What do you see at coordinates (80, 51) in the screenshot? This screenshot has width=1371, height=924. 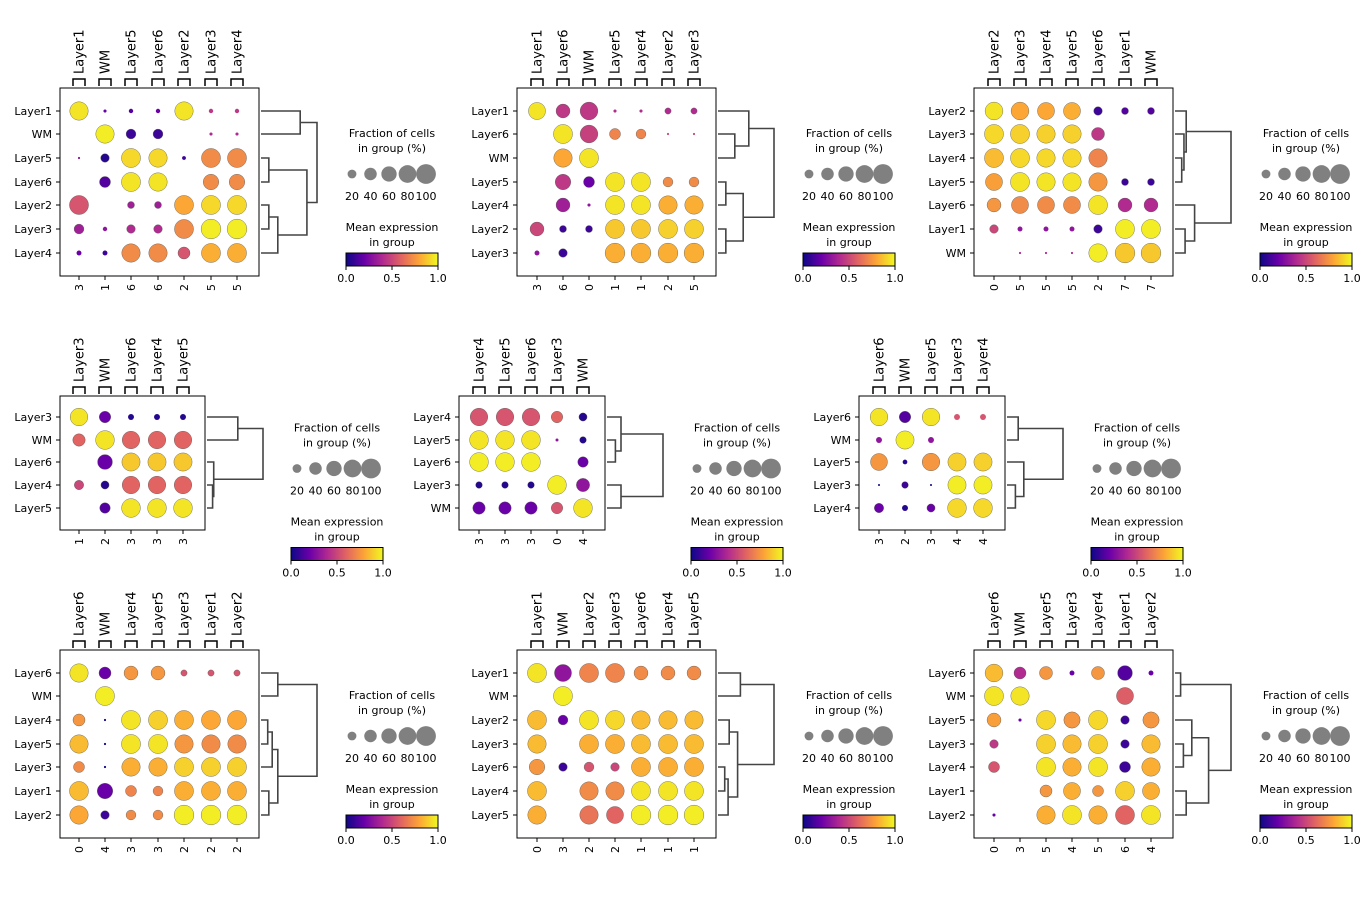 I see `gene-group-label: Layer1` at bounding box center [80, 51].